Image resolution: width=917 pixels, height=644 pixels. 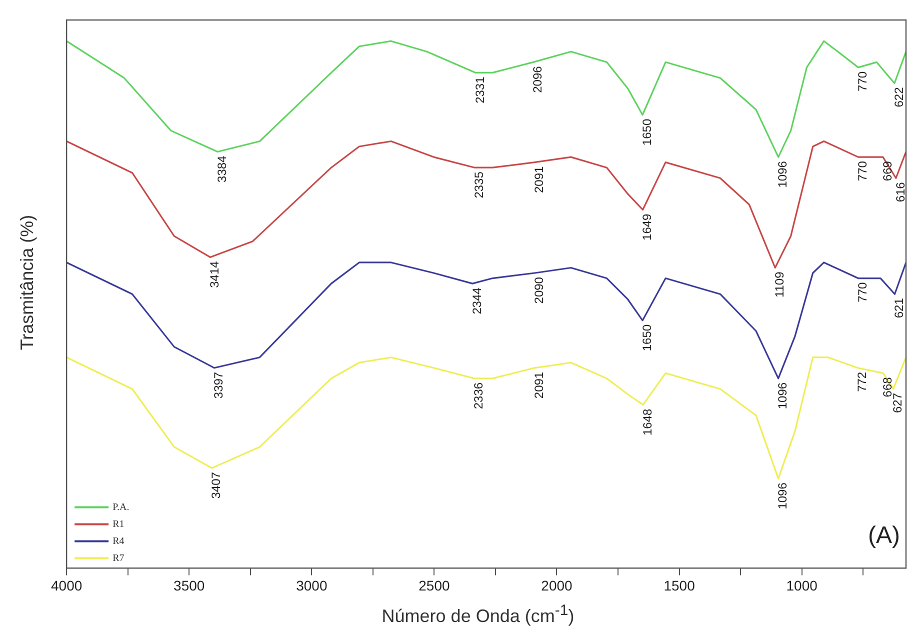 I want to click on x-tick-label: 1500, so click(x=680, y=585).